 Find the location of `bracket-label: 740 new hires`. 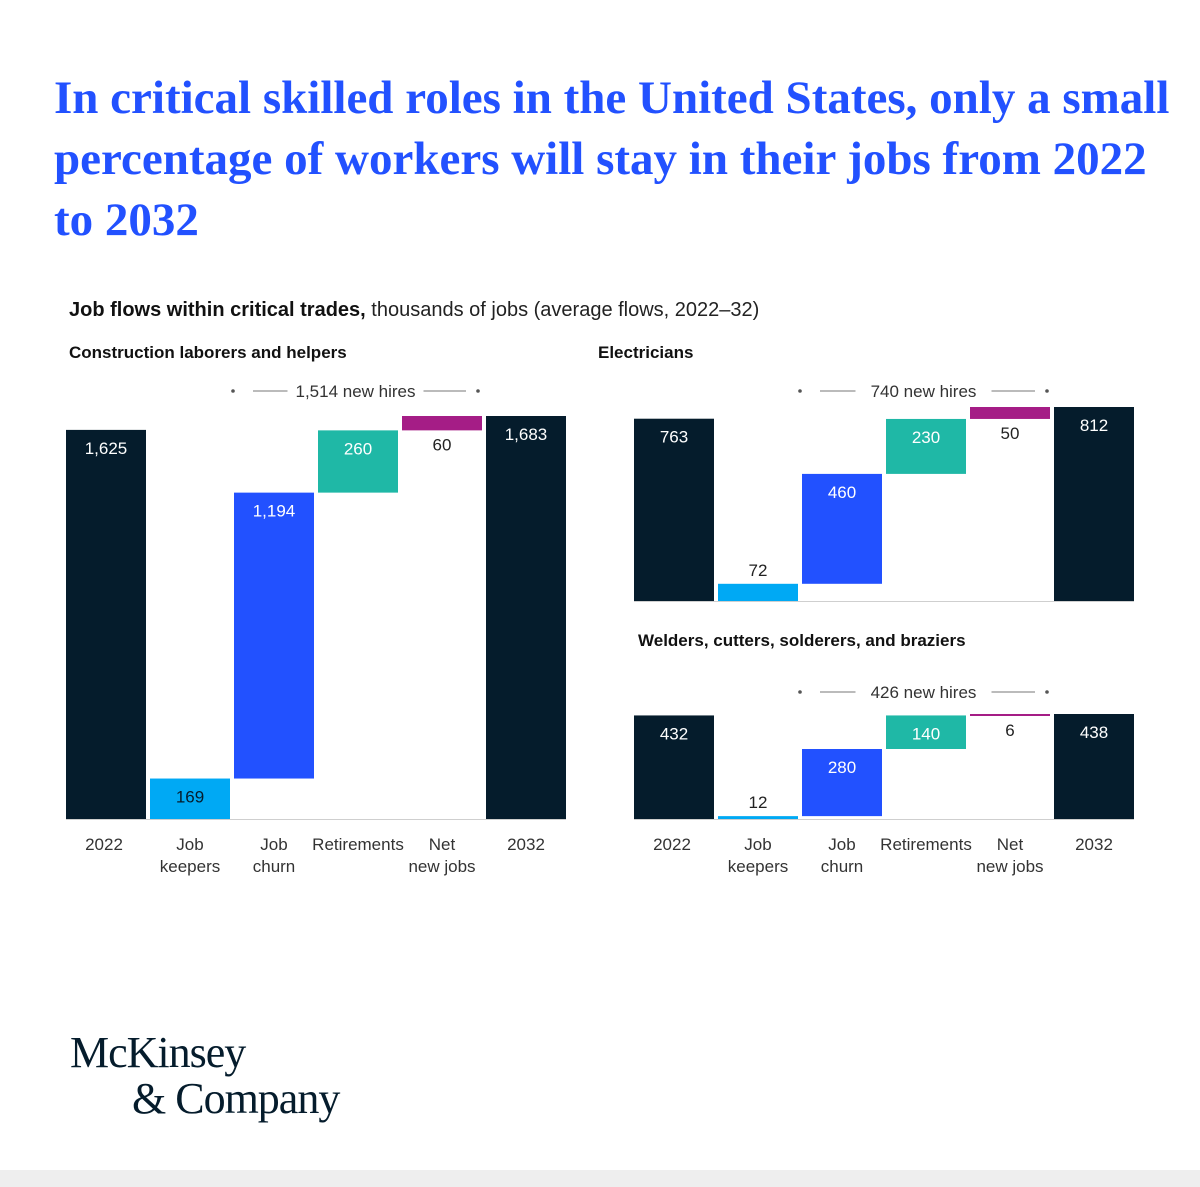

bracket-label: 740 new hires is located at coordinates (924, 391).